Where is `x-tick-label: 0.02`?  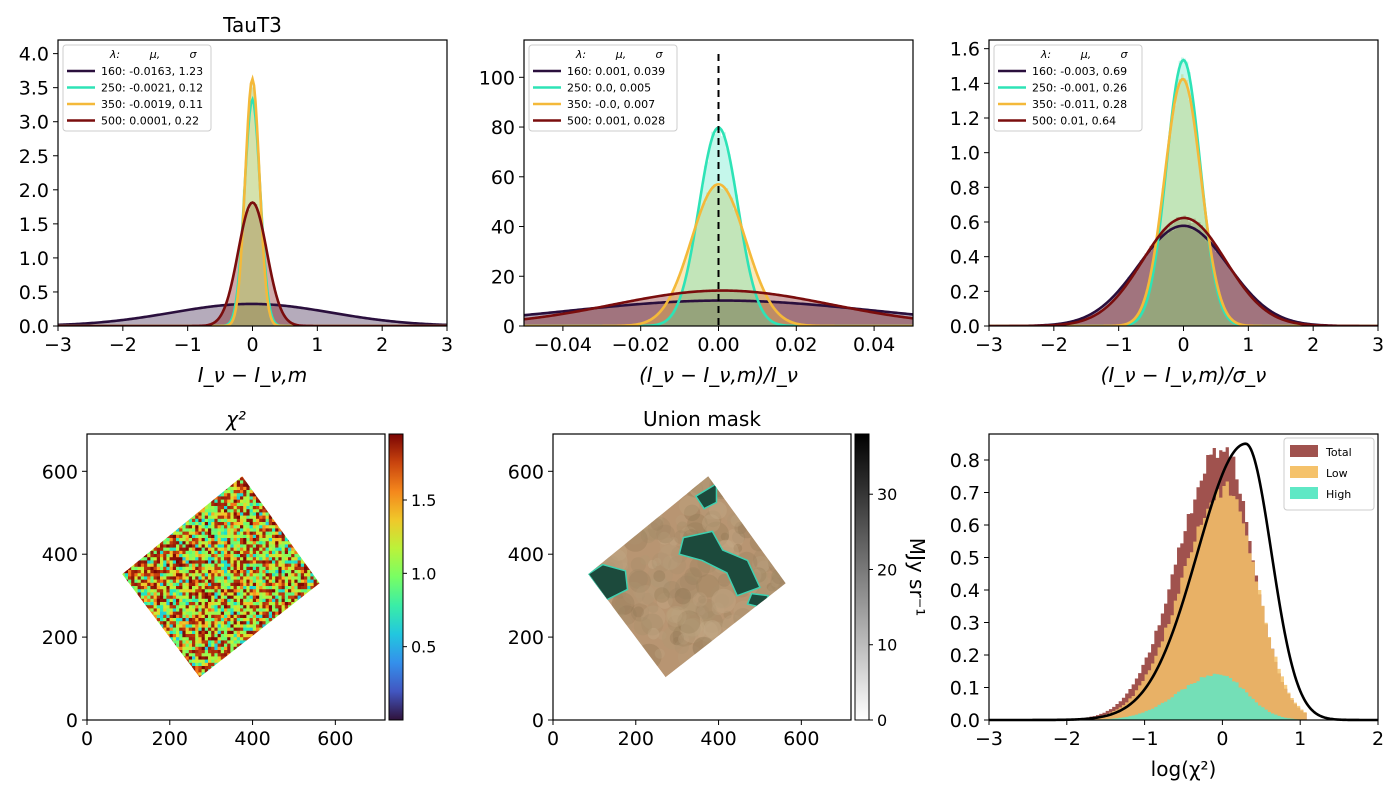 x-tick-label: 0.02 is located at coordinates (796, 345).